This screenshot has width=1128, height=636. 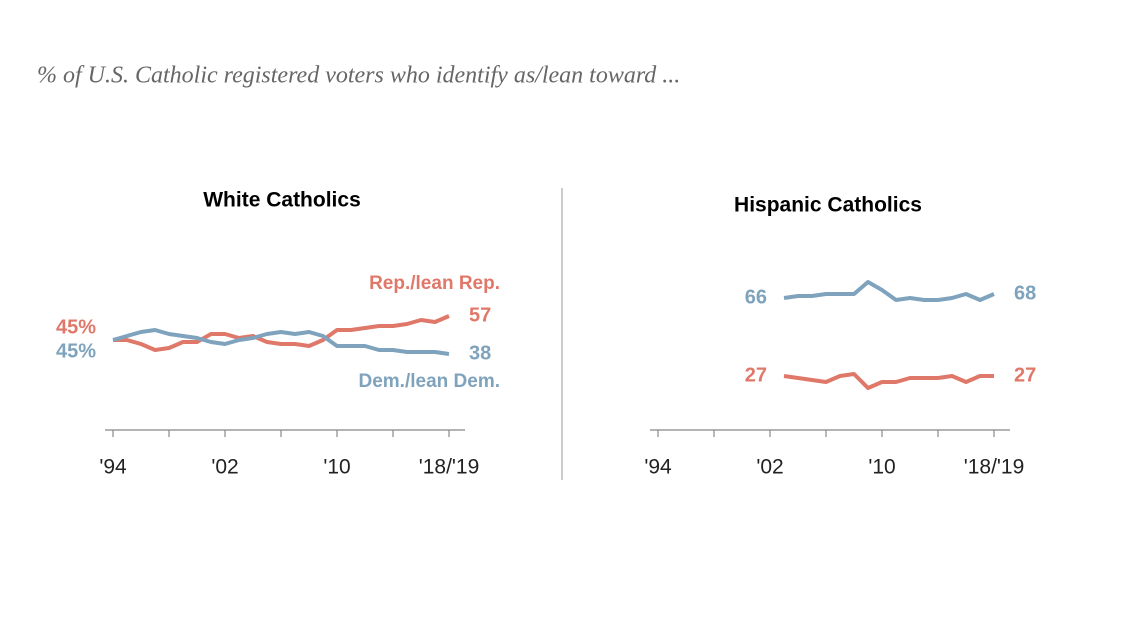 What do you see at coordinates (756, 297) in the screenshot?
I see `value-label: 66` at bounding box center [756, 297].